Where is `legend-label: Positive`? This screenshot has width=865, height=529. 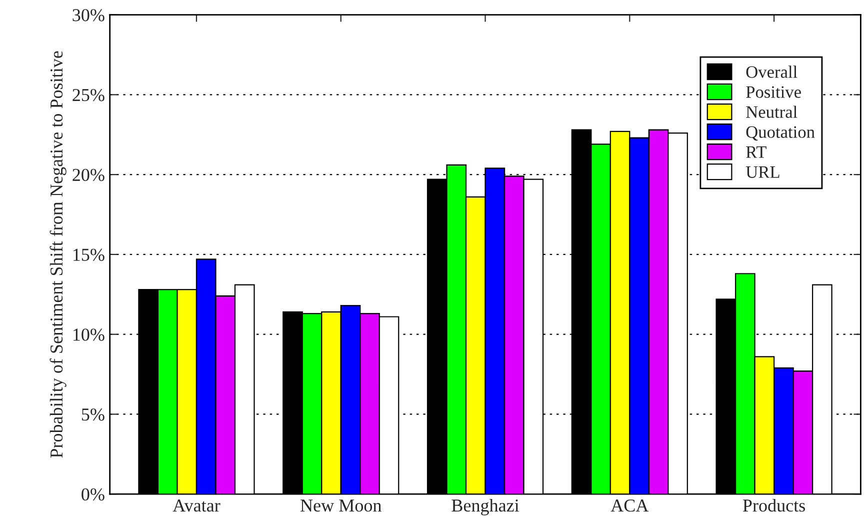 legend-label: Positive is located at coordinates (773, 92).